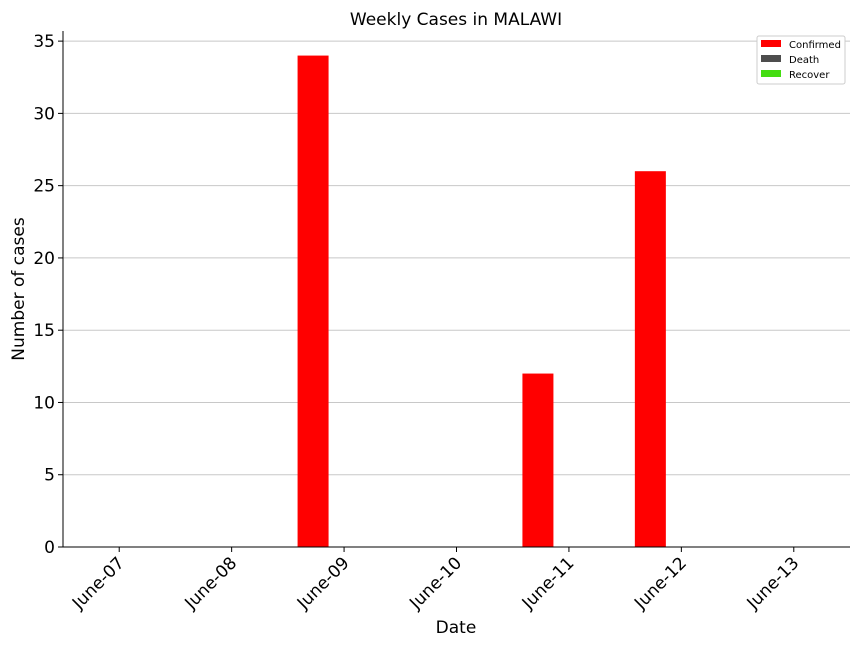  What do you see at coordinates (44, 114) in the screenshot?
I see `y-tick-label: 30` at bounding box center [44, 114].